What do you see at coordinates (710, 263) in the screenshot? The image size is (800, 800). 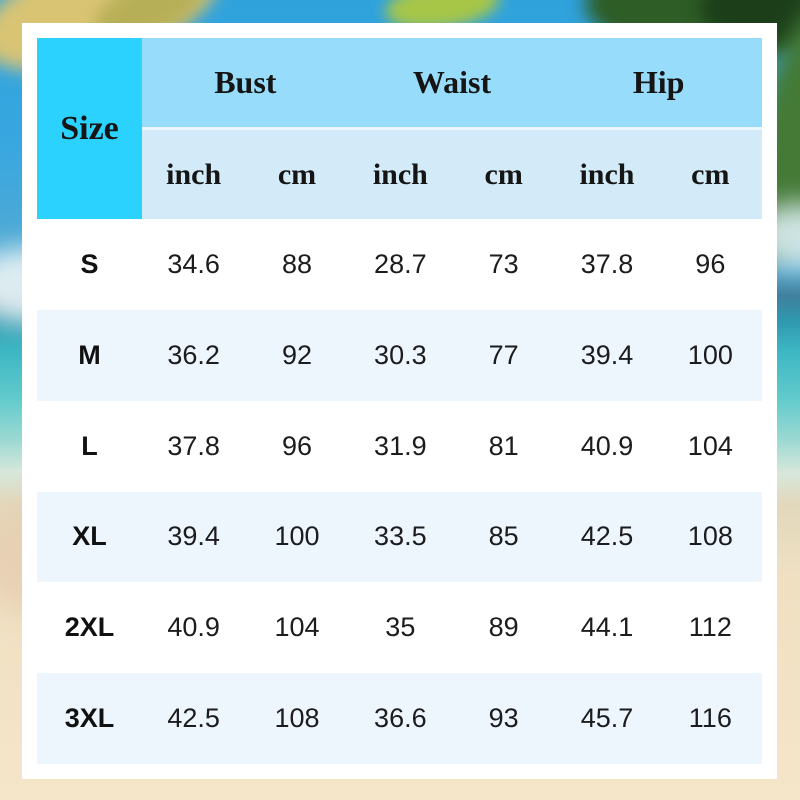 I see `cell-s-hip-cm: 96` at bounding box center [710, 263].